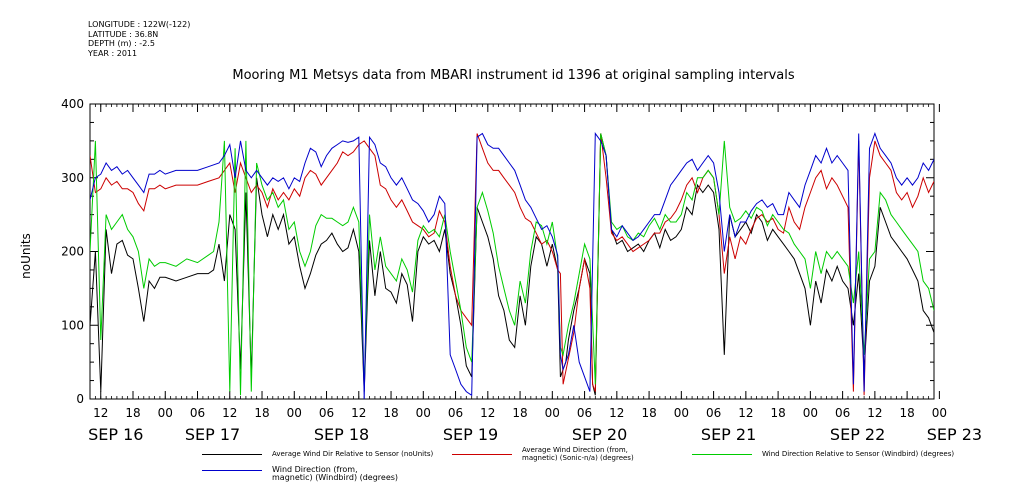 Image resolution: width=1009 pixels, height=504 pixels. What do you see at coordinates (123, 34) in the screenshot?
I see `latitude-text: LATITUDE : 36.8N` at bounding box center [123, 34].